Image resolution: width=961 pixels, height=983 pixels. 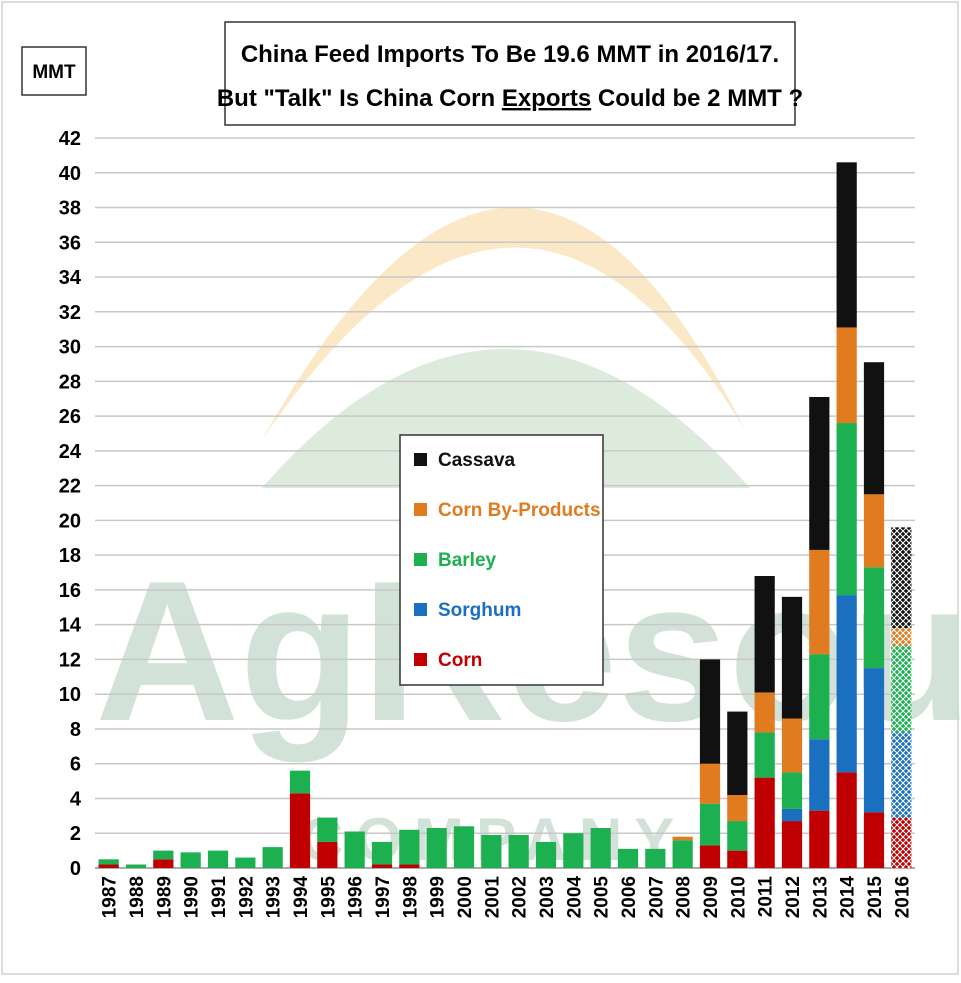 I want to click on x-tick-label: 2006, so click(x=629, y=897).